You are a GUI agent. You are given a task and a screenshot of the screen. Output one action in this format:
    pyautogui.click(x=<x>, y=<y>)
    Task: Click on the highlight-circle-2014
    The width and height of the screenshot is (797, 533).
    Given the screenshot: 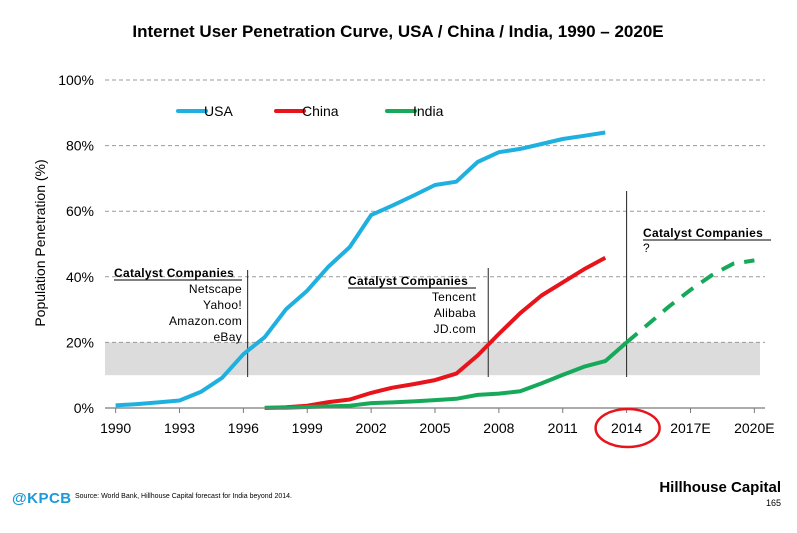 What is the action you would take?
    pyautogui.click(x=627, y=428)
    